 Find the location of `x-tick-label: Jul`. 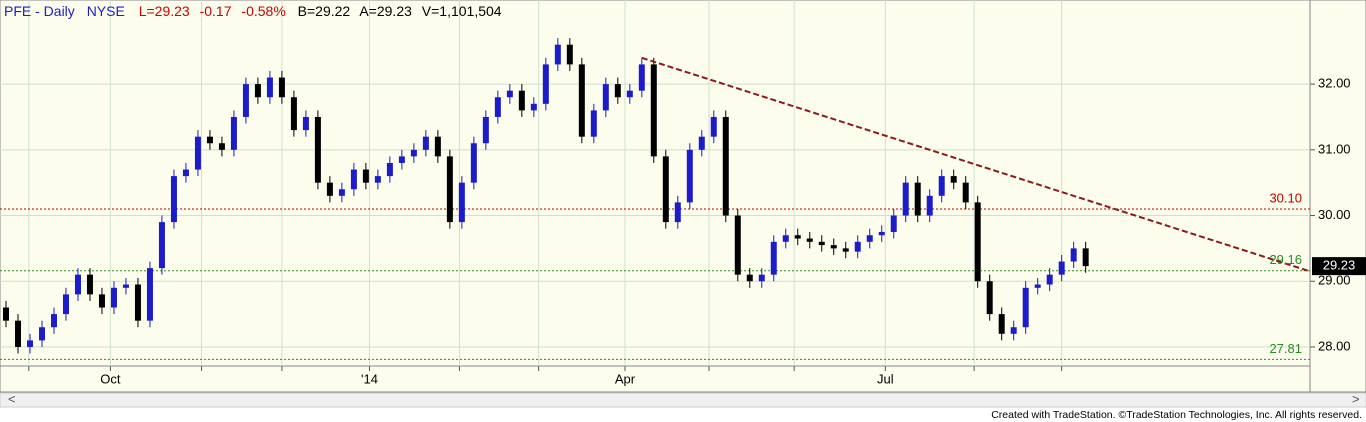

x-tick-label: Jul is located at coordinates (885, 378).